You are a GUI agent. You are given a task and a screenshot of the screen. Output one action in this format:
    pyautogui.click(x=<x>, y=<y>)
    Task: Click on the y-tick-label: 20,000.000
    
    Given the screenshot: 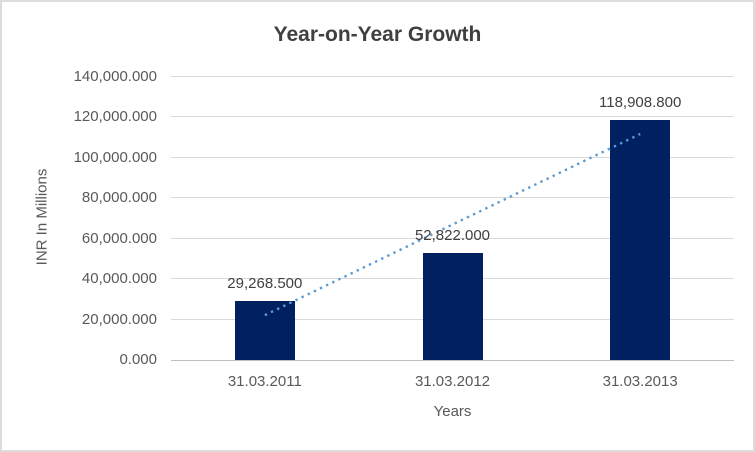 What is the action you would take?
    pyautogui.click(x=119, y=319)
    